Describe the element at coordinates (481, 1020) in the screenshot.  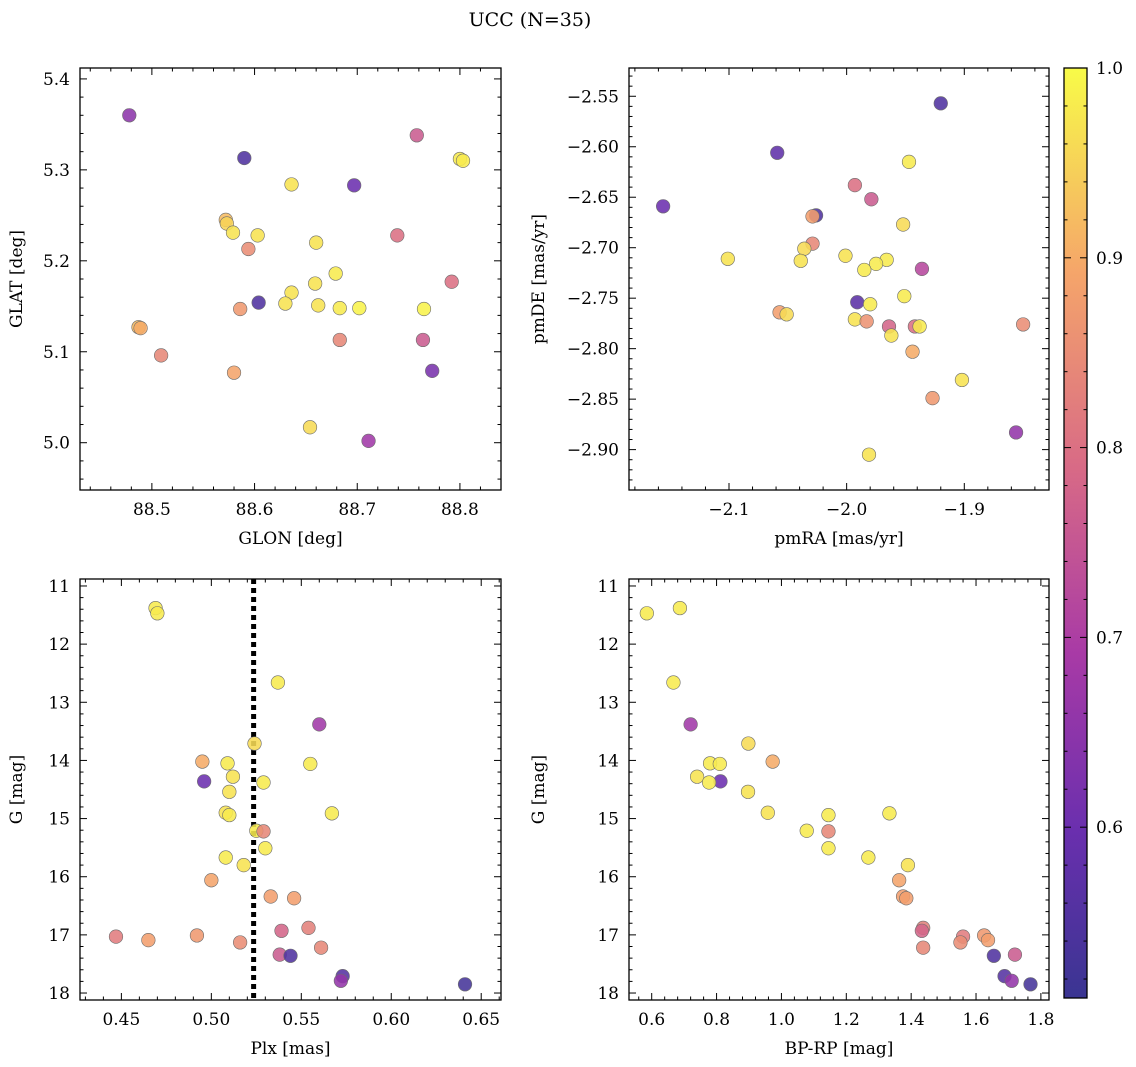
I see `x-tick-label: 0.65` at that location.